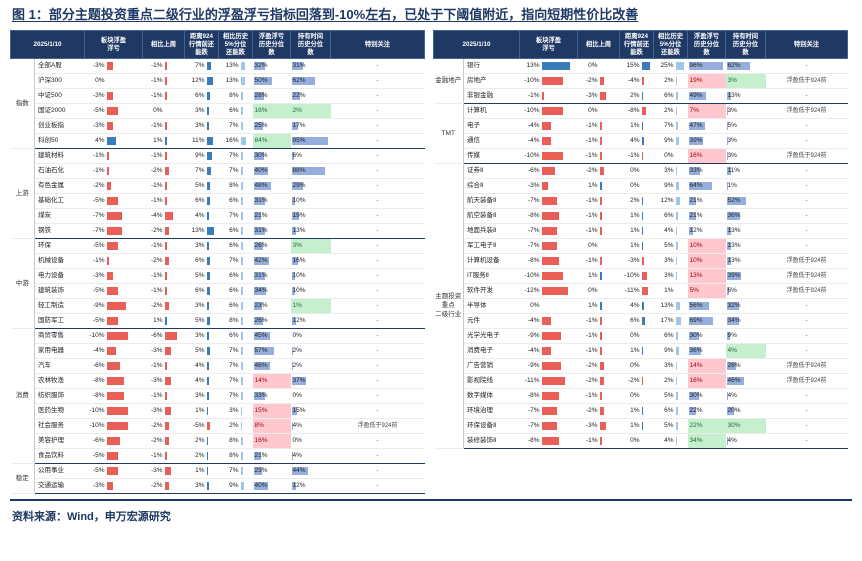 The image size is (862, 561). Describe the element at coordinates (217, 284) in the screenshot. I see `table-row: 中游 环保 -5% -1% 3% 6% 26% 3% -` at that location.